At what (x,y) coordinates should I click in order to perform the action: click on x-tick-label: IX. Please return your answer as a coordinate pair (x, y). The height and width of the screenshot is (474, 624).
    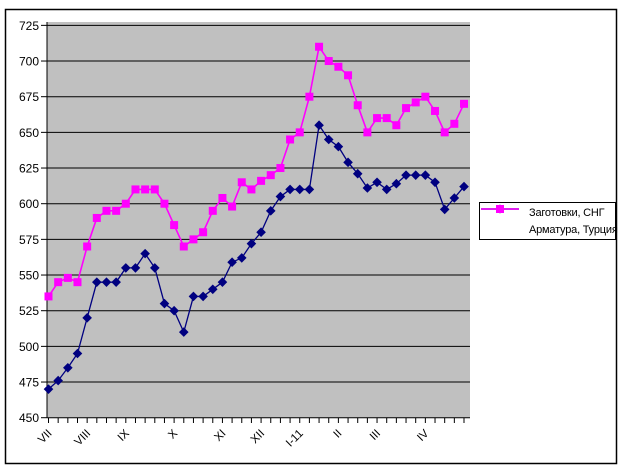
    Looking at the image, I should click on (124, 435).